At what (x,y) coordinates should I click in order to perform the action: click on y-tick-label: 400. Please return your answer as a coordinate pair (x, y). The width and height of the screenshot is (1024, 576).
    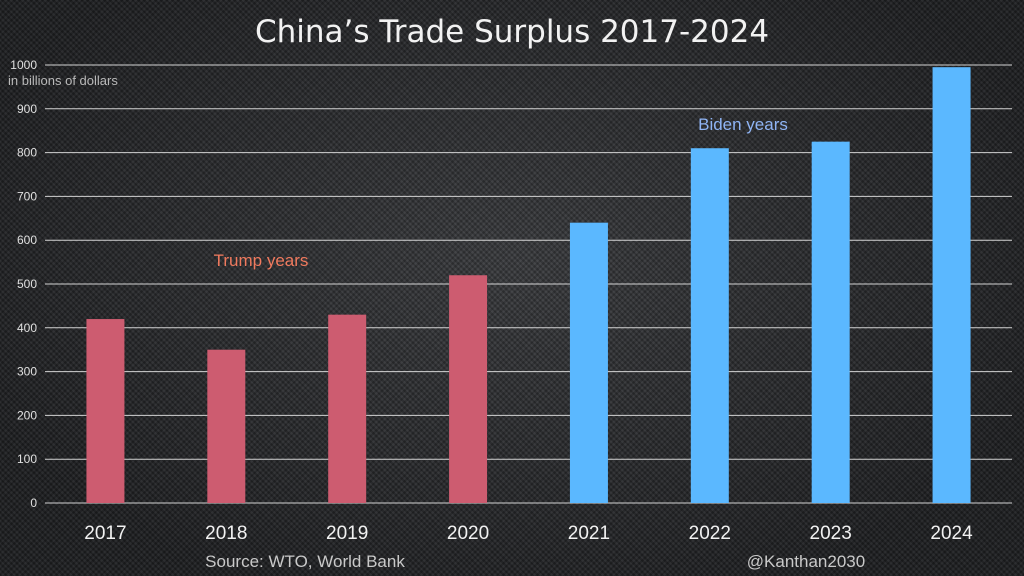
    Looking at the image, I should click on (27, 328).